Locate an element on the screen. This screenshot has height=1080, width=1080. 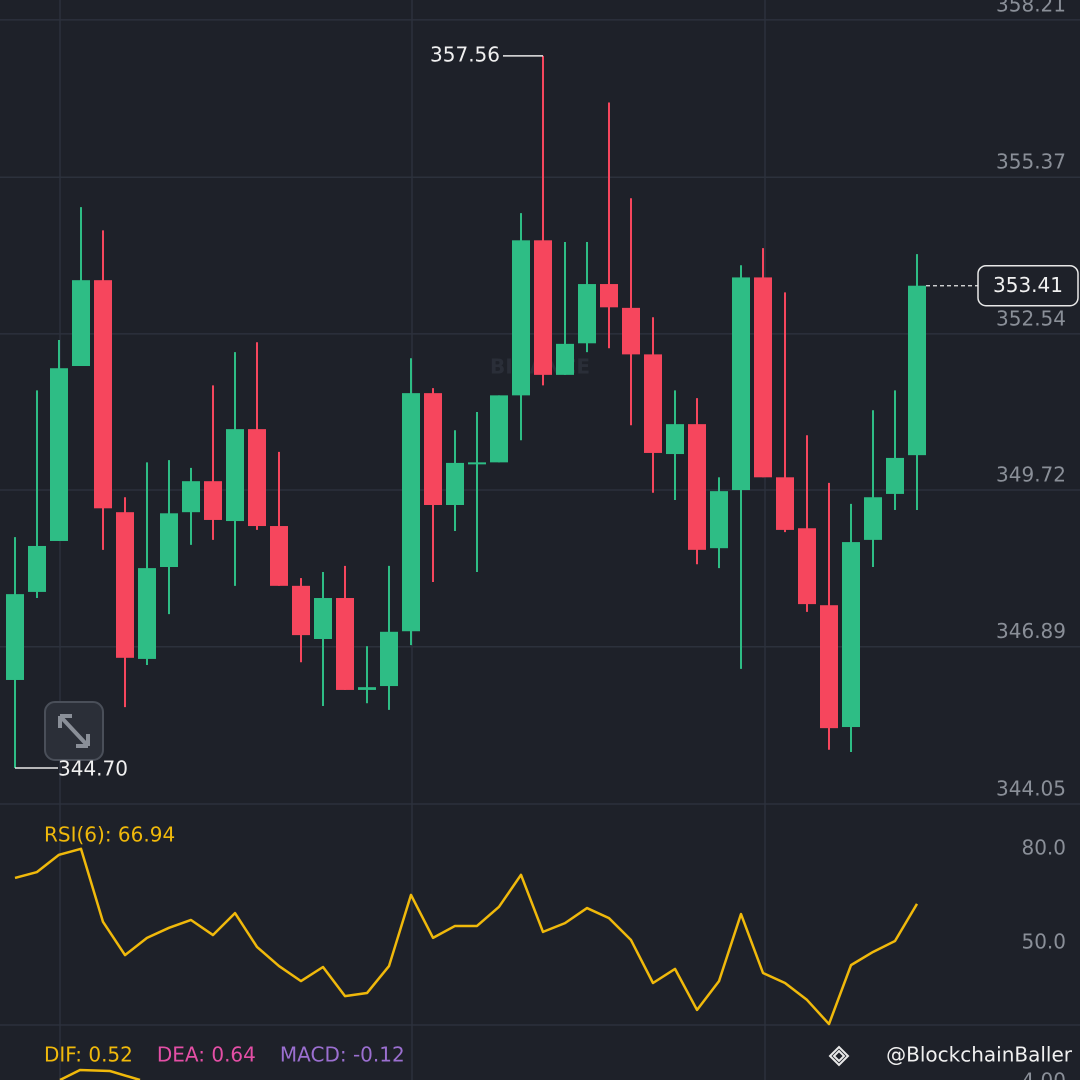
macd-label: DEA: 0.64 is located at coordinates (206, 1055).